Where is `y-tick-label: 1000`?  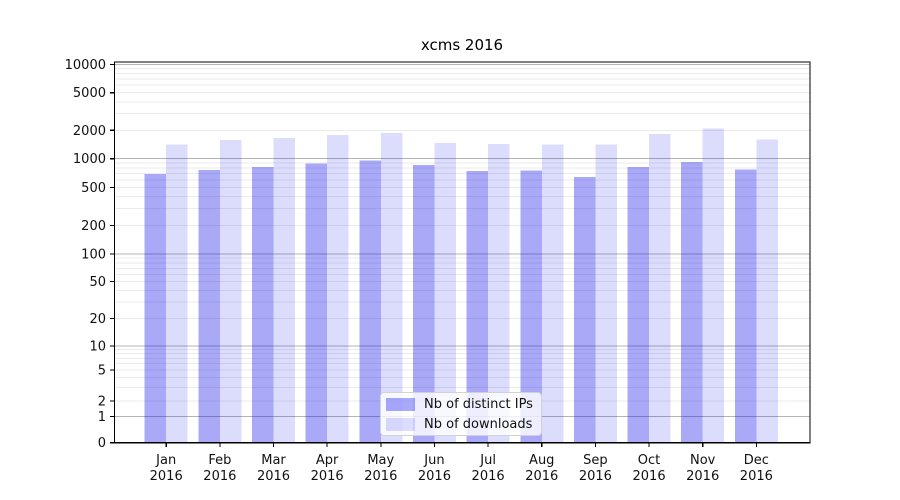
y-tick-label: 1000 is located at coordinates (89, 159).